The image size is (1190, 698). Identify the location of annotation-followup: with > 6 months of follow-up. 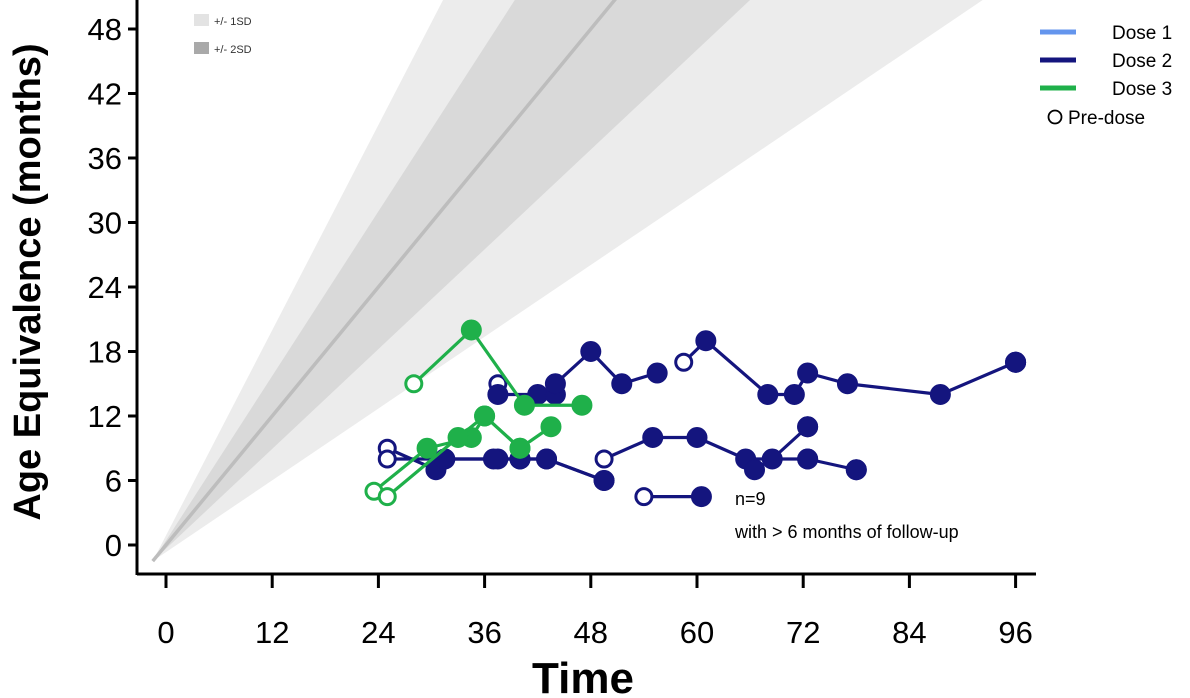
(846, 532).